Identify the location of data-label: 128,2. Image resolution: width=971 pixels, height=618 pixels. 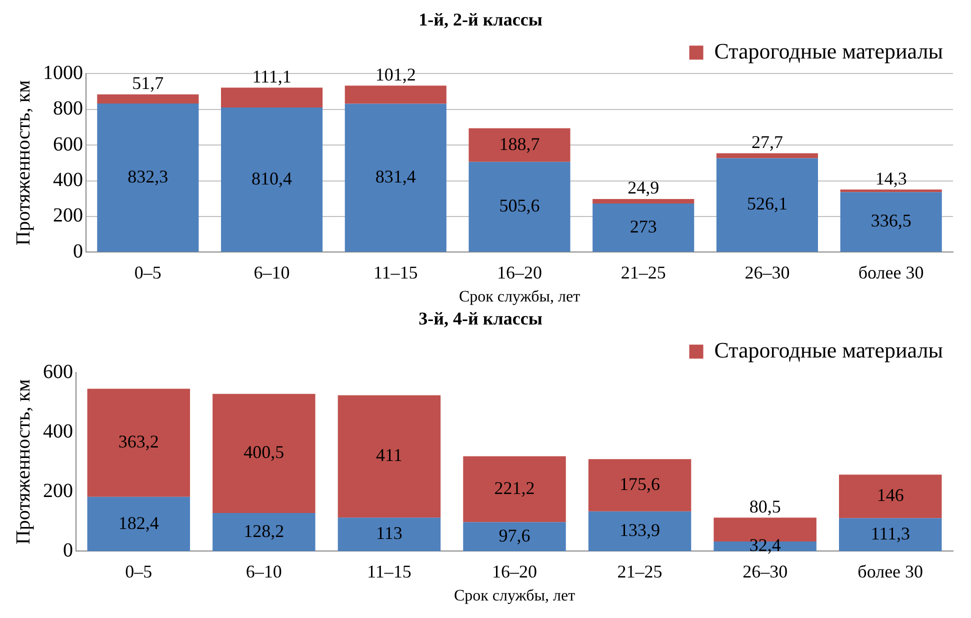
(264, 530).